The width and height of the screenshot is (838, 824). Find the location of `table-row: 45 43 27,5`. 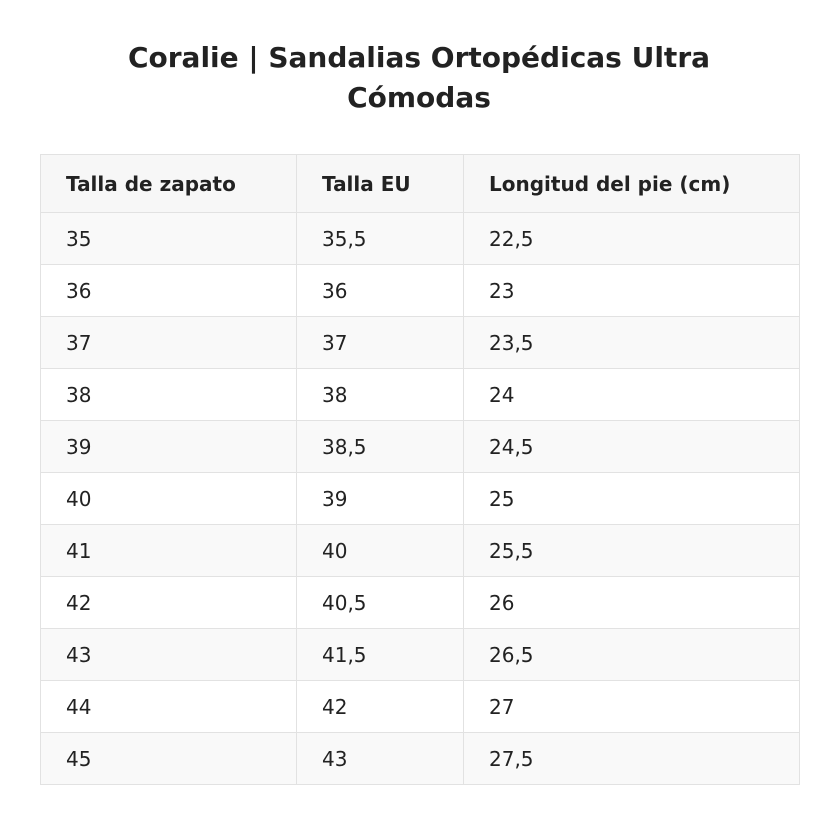

table-row: 45 43 27,5 is located at coordinates (420, 758).